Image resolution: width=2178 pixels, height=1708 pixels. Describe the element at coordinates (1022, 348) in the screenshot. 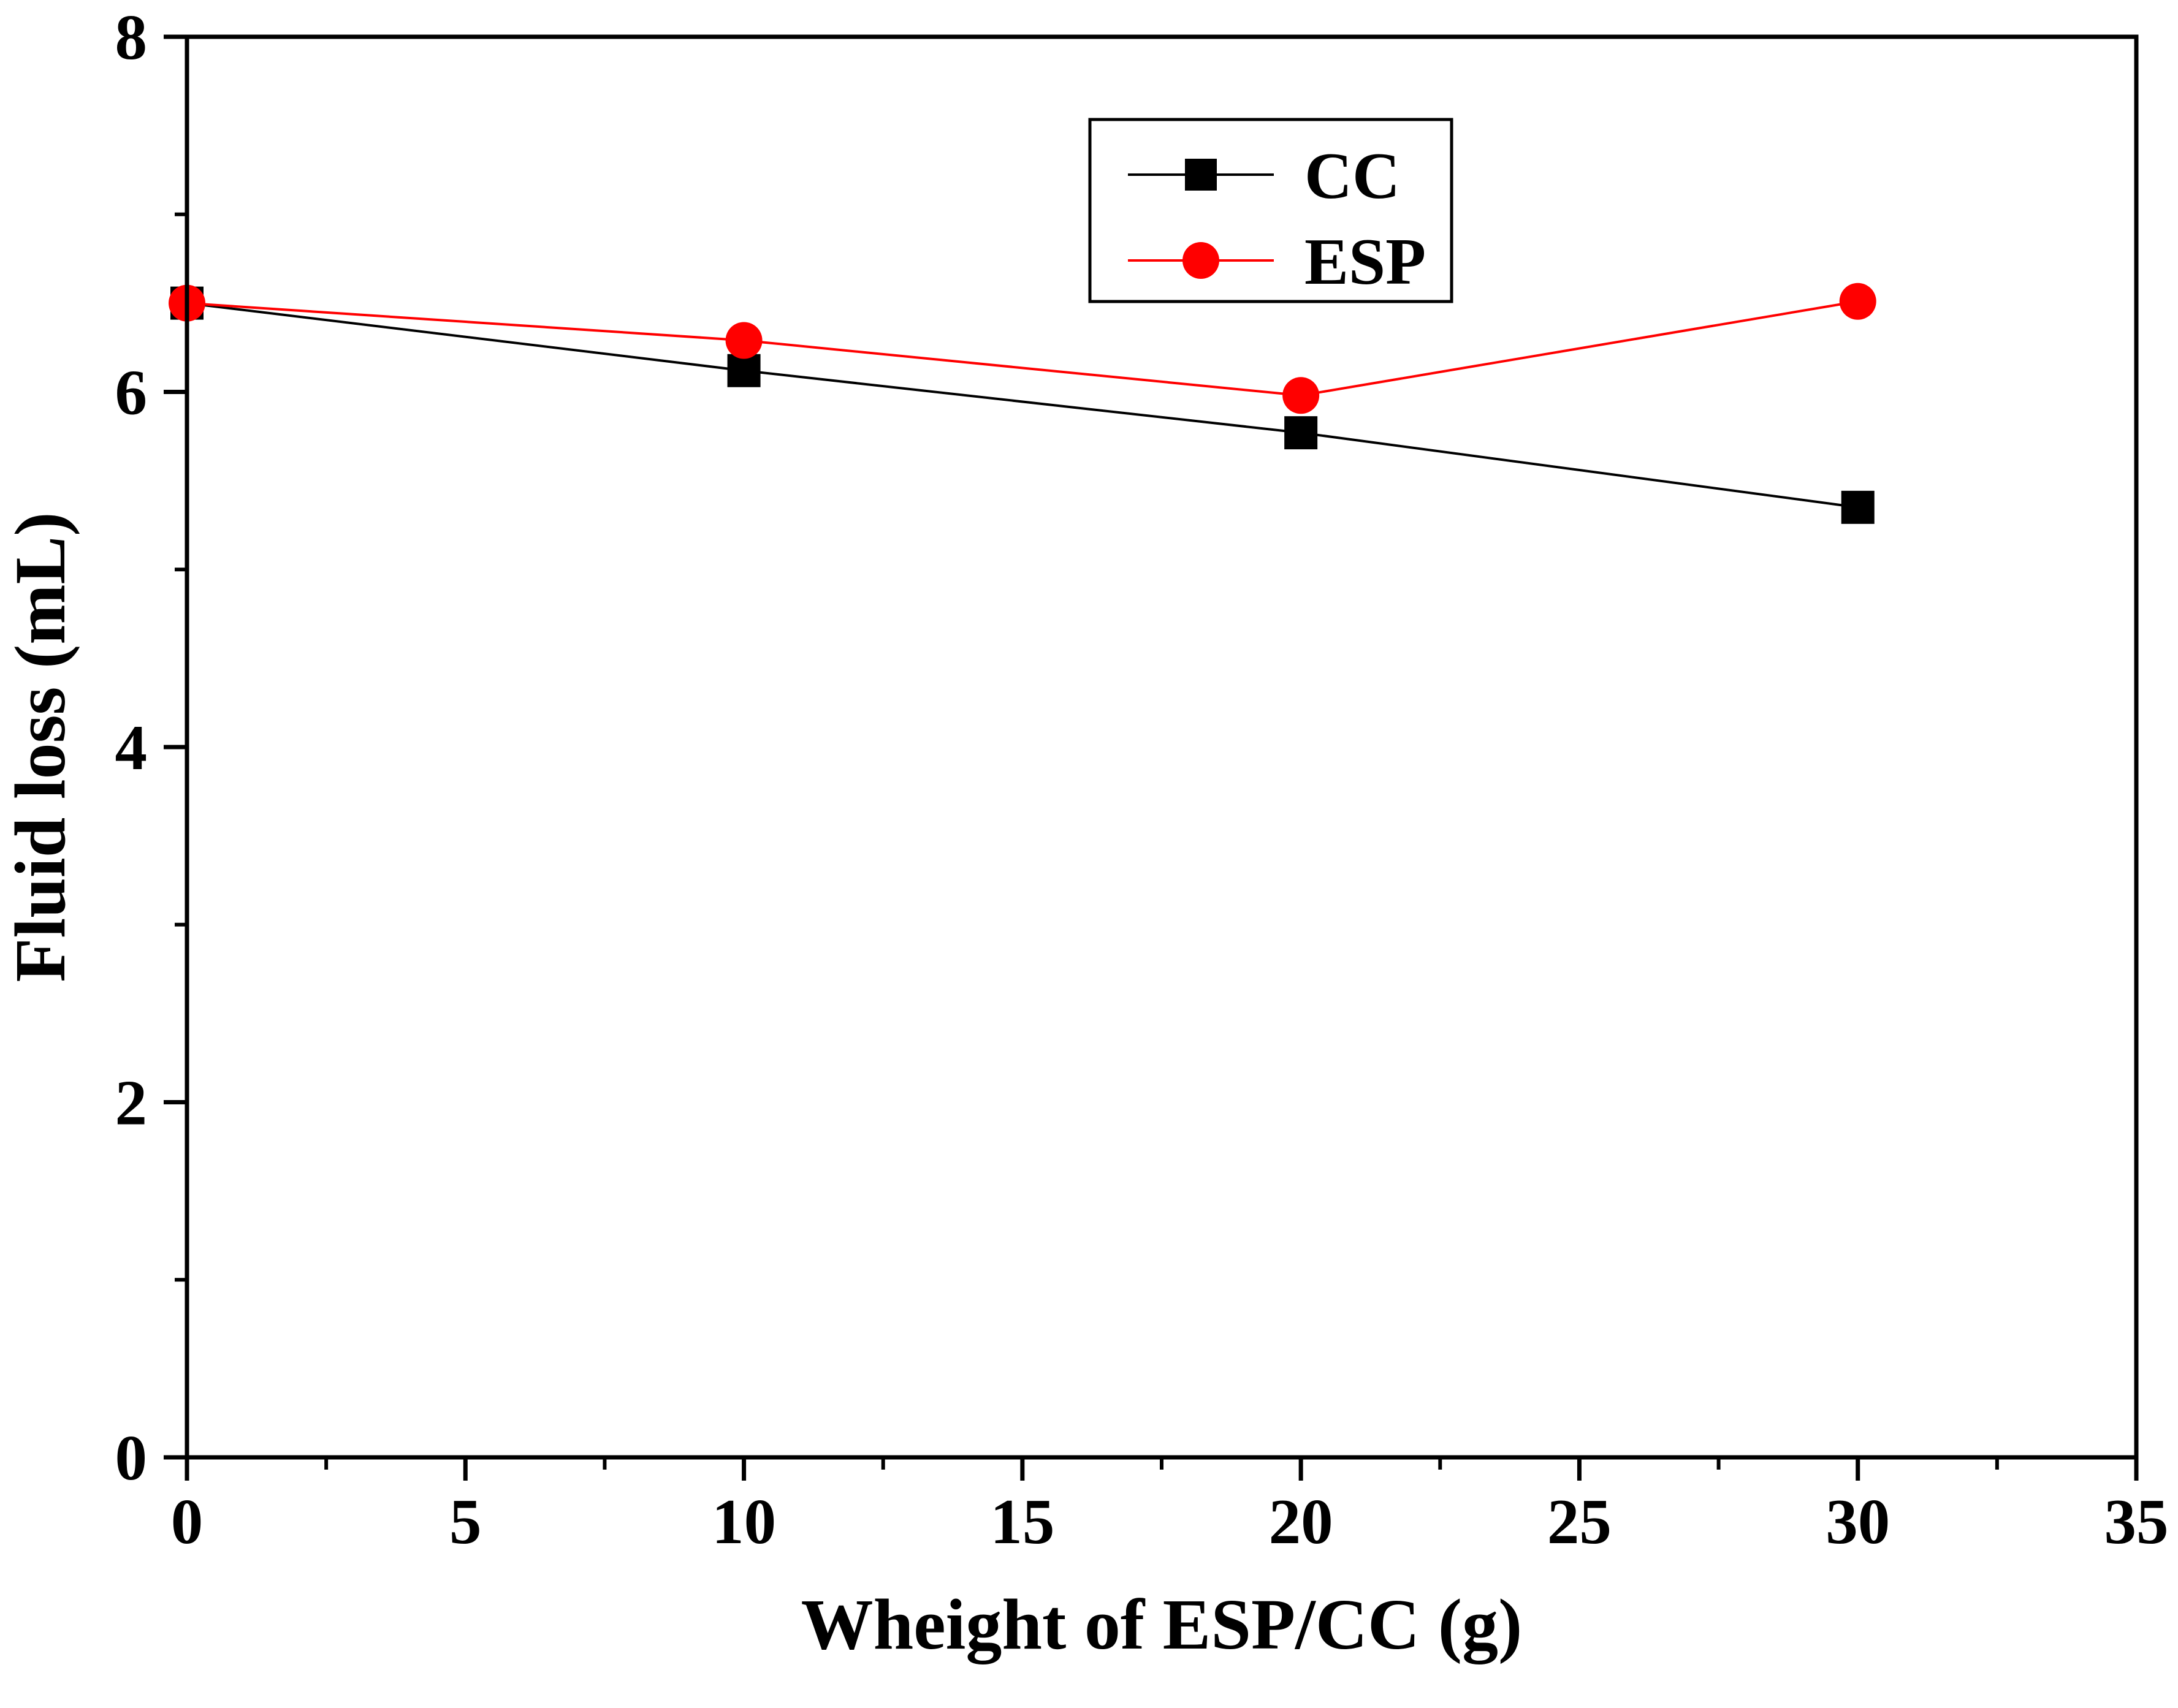

I see `series-line-esp` at that location.